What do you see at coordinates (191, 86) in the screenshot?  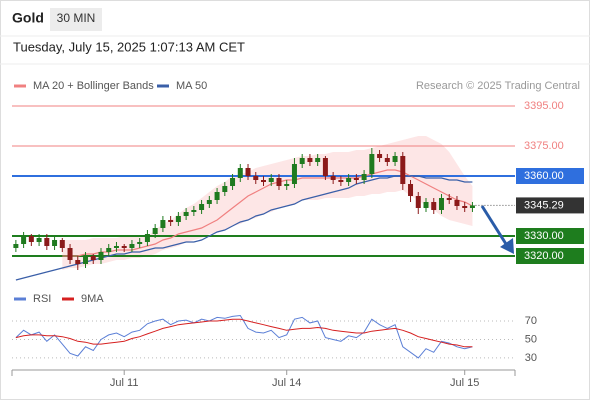 I see `legend-label: MA 50` at bounding box center [191, 86].